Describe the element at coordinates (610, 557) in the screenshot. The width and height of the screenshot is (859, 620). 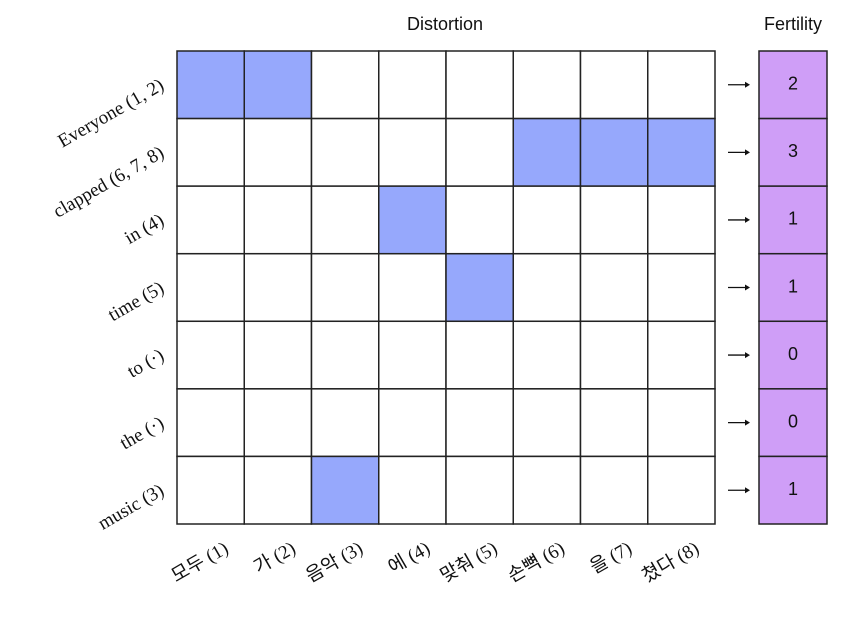
I see `column-label: 을 (7)` at that location.